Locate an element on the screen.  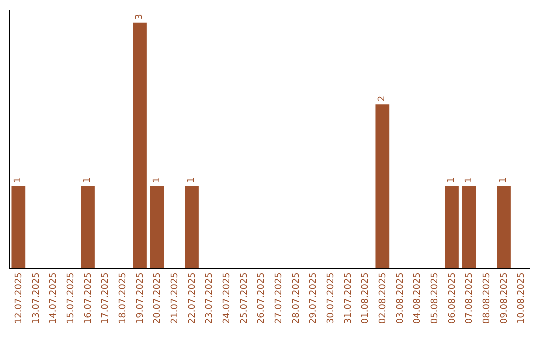
data-label: 2 is located at coordinates (383, 99).